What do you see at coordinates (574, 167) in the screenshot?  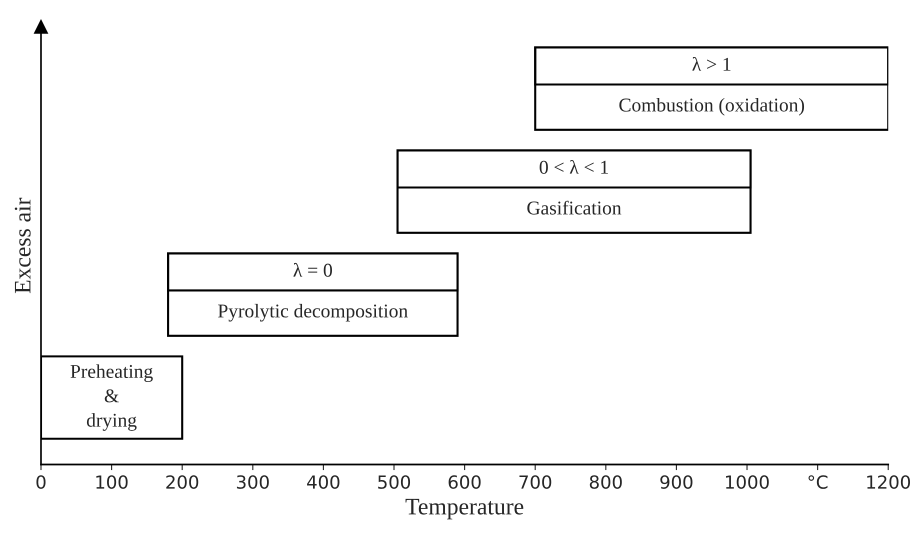 I see `annotation: 0 < λ < 1` at bounding box center [574, 167].